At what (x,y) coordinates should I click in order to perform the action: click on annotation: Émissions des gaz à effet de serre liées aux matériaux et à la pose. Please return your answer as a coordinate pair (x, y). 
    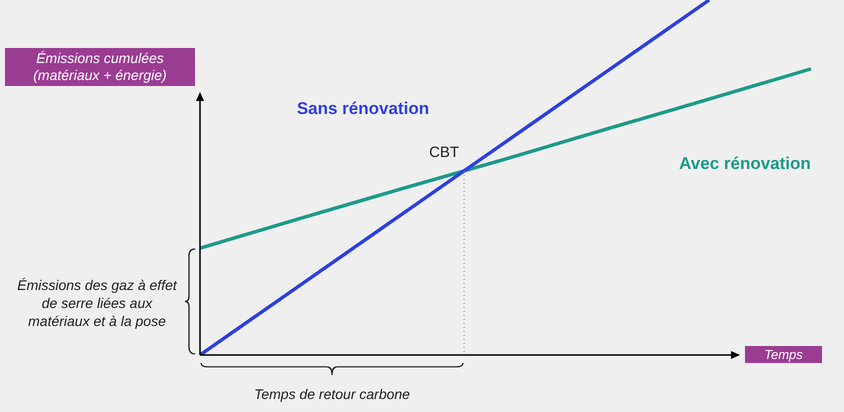
    Looking at the image, I should click on (97, 303).